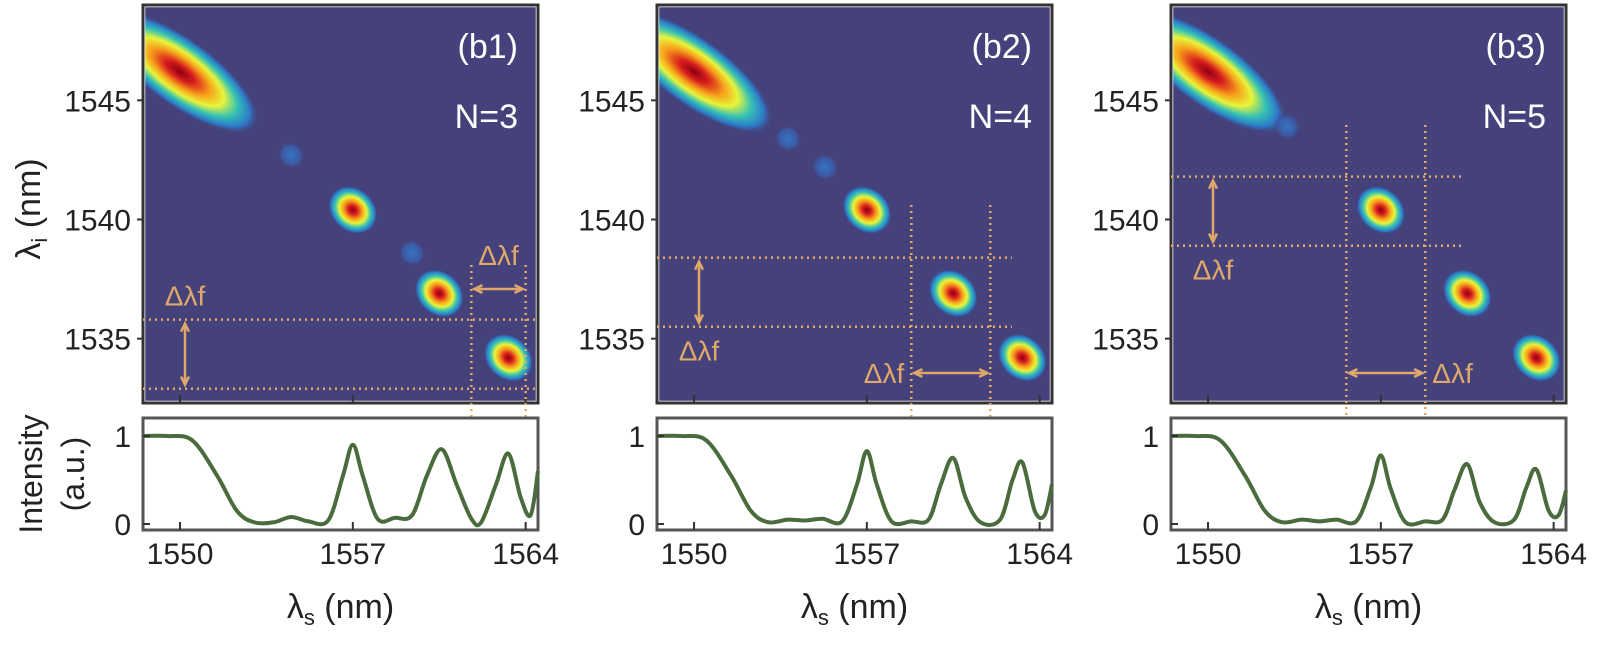 The width and height of the screenshot is (1613, 650). Describe the element at coordinates (73, 474) in the screenshot. I see `y-axis-label-intensity-line2: (a.u.)` at that location.